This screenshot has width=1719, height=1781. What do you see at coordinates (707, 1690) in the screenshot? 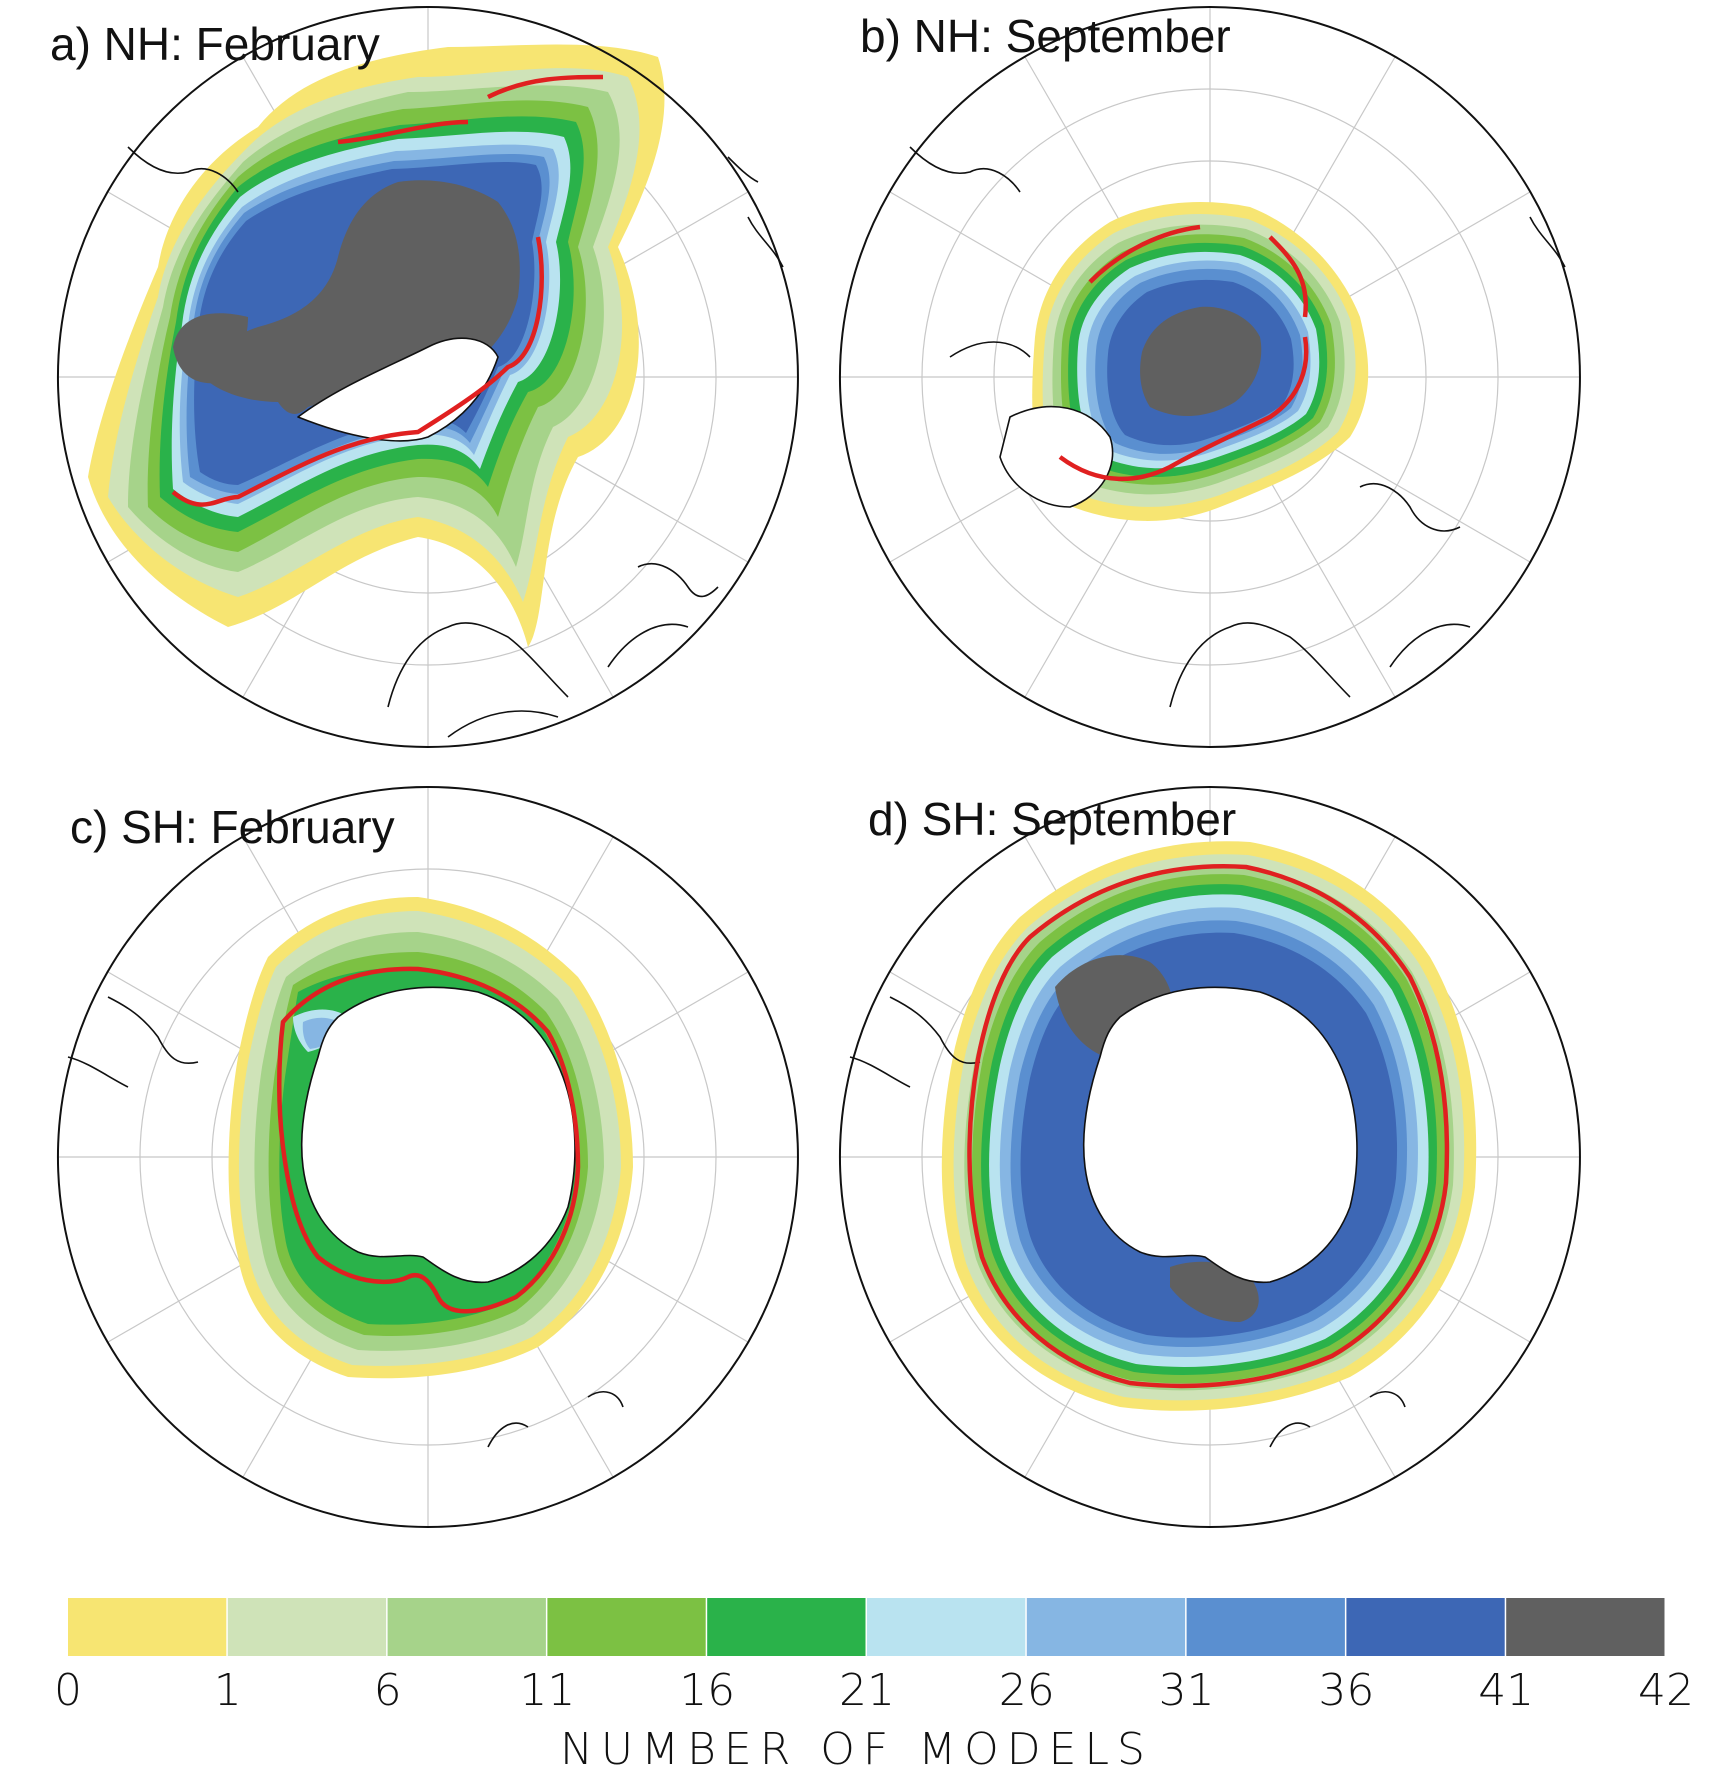
I see `colorbar-tick-label: 16` at bounding box center [707, 1690].